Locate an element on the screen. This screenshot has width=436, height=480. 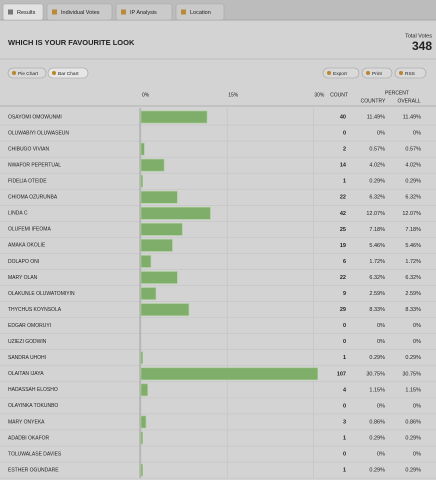
vote-count: 22 is located at coordinates (343, 278).